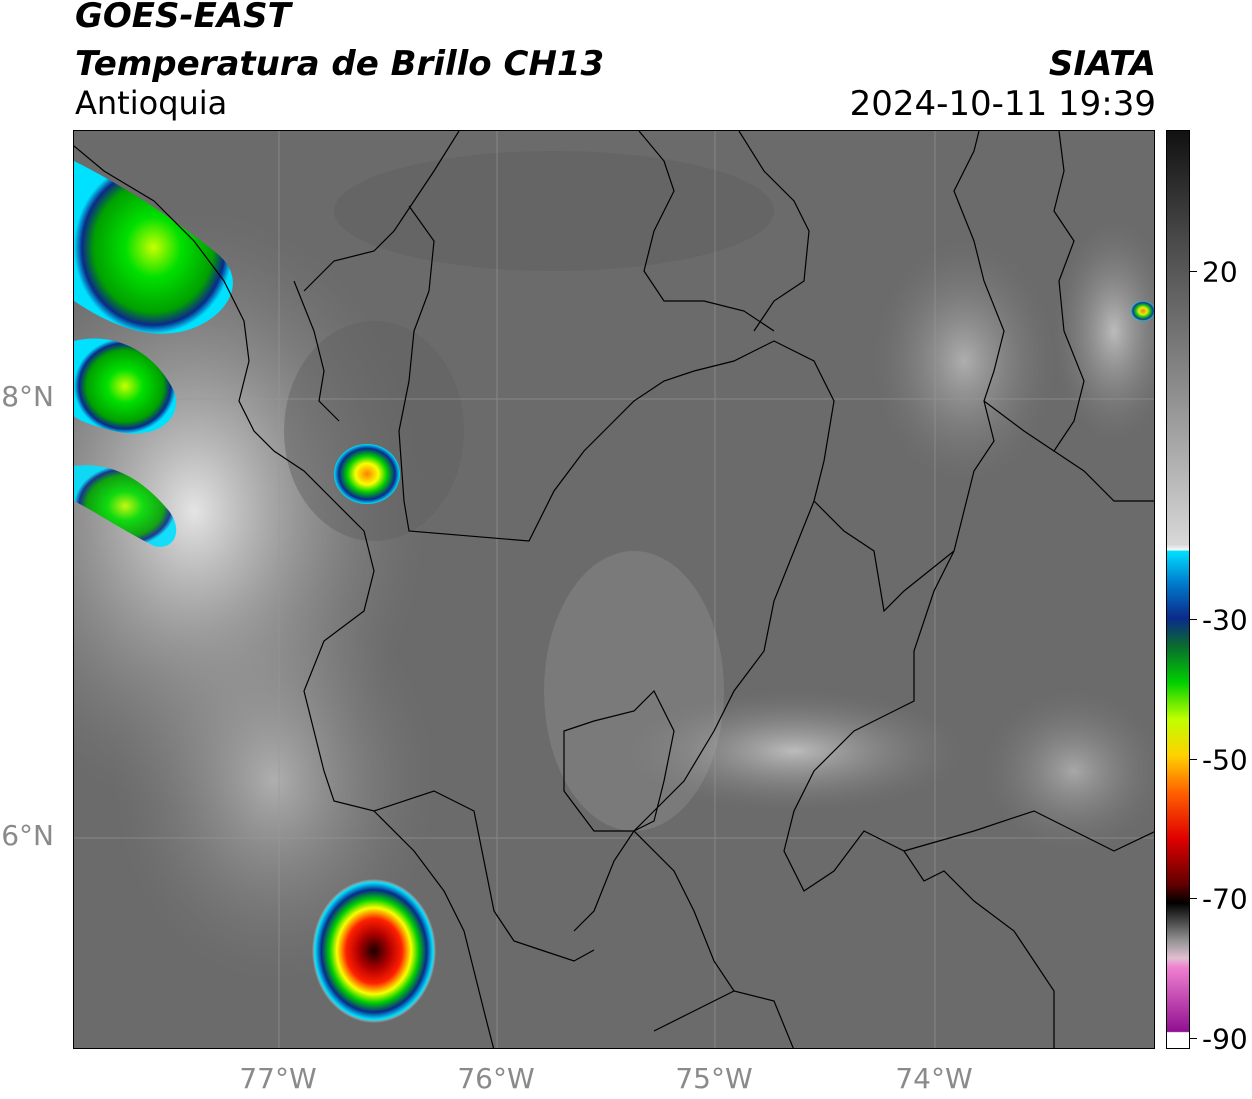  I want to click on lon-label-75w: 75°W, so click(714, 1078).